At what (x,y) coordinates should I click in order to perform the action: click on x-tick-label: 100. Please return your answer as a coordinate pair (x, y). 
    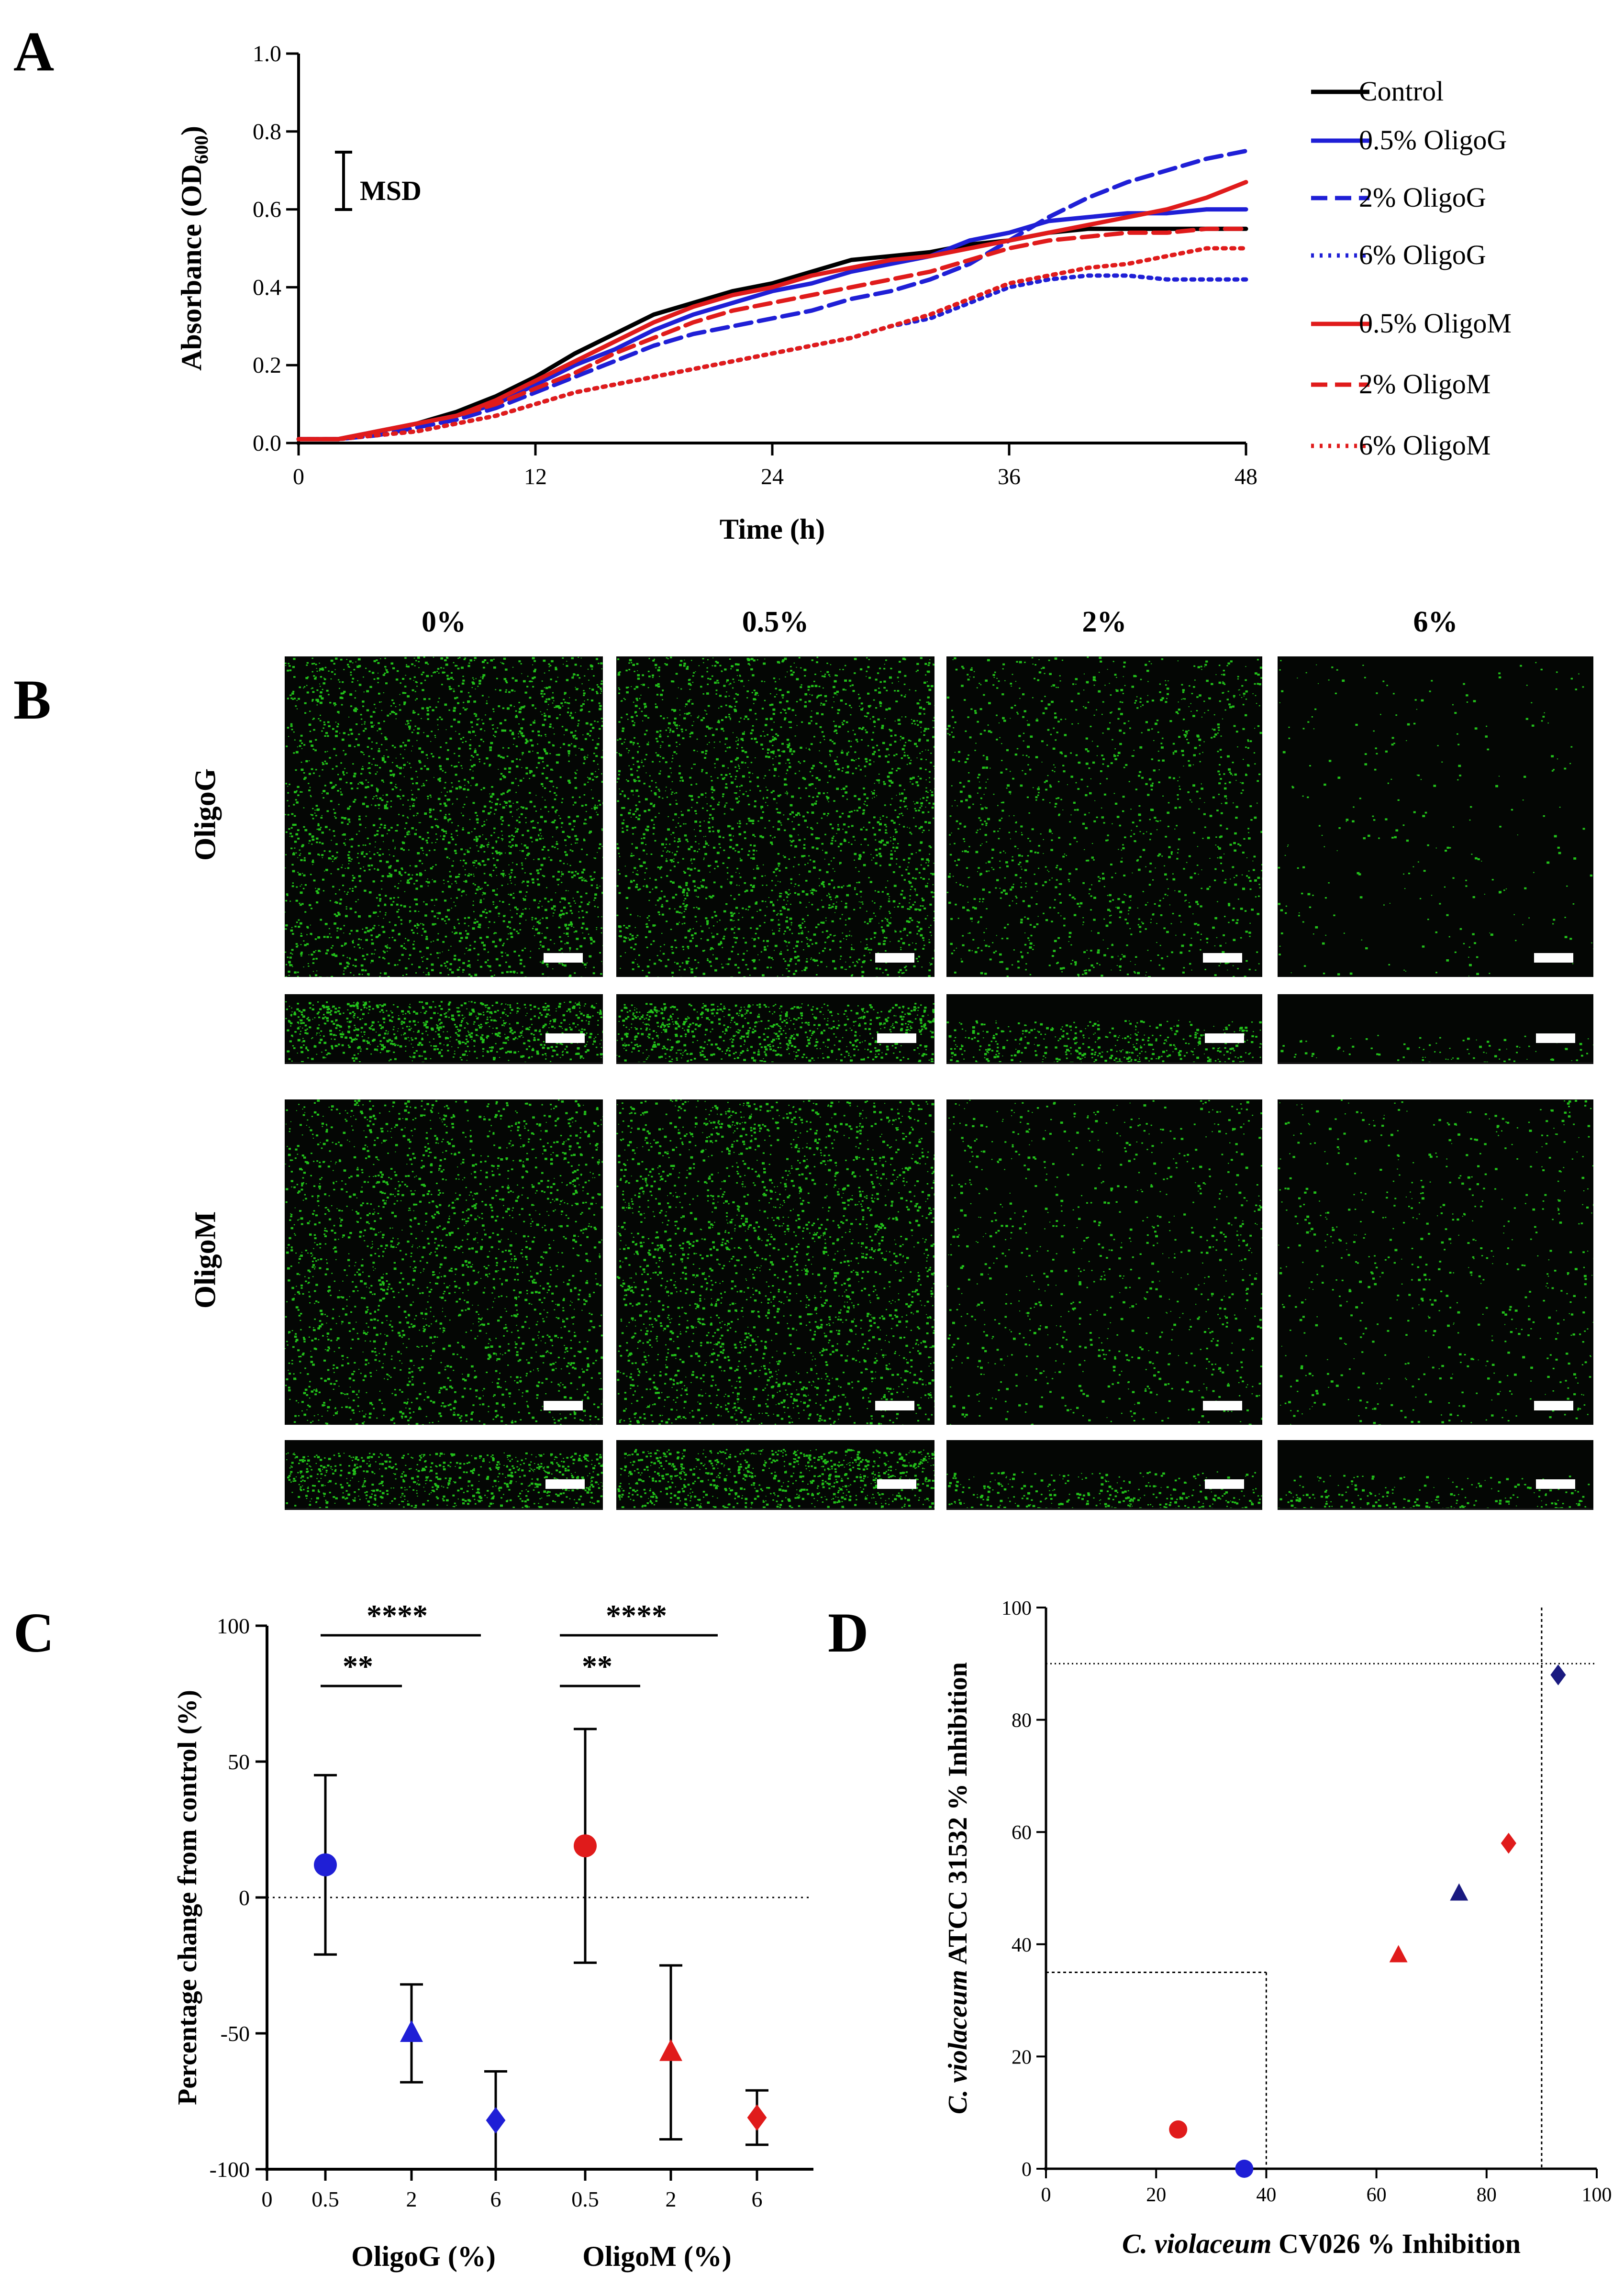
    Looking at the image, I should click on (1597, 2195).